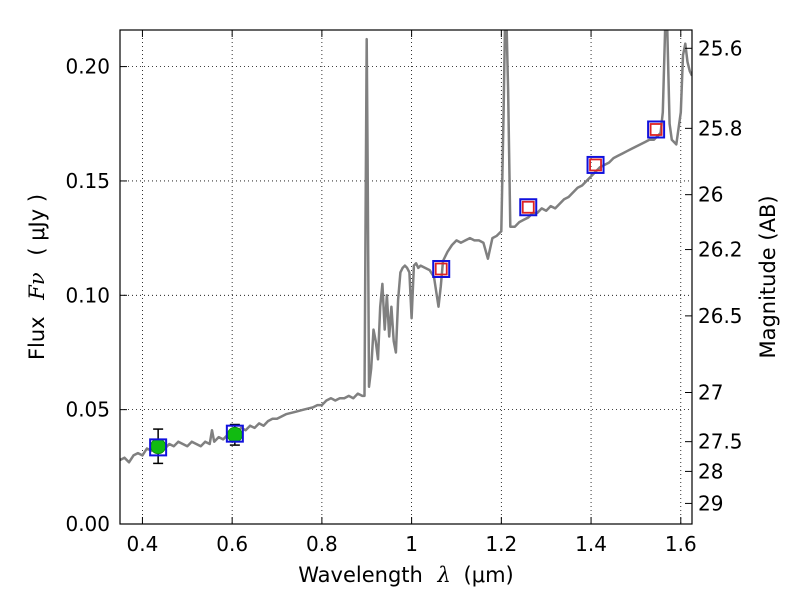  Describe the element at coordinates (720, 128) in the screenshot. I see `magnitude-tick-label: 25.8` at that location.